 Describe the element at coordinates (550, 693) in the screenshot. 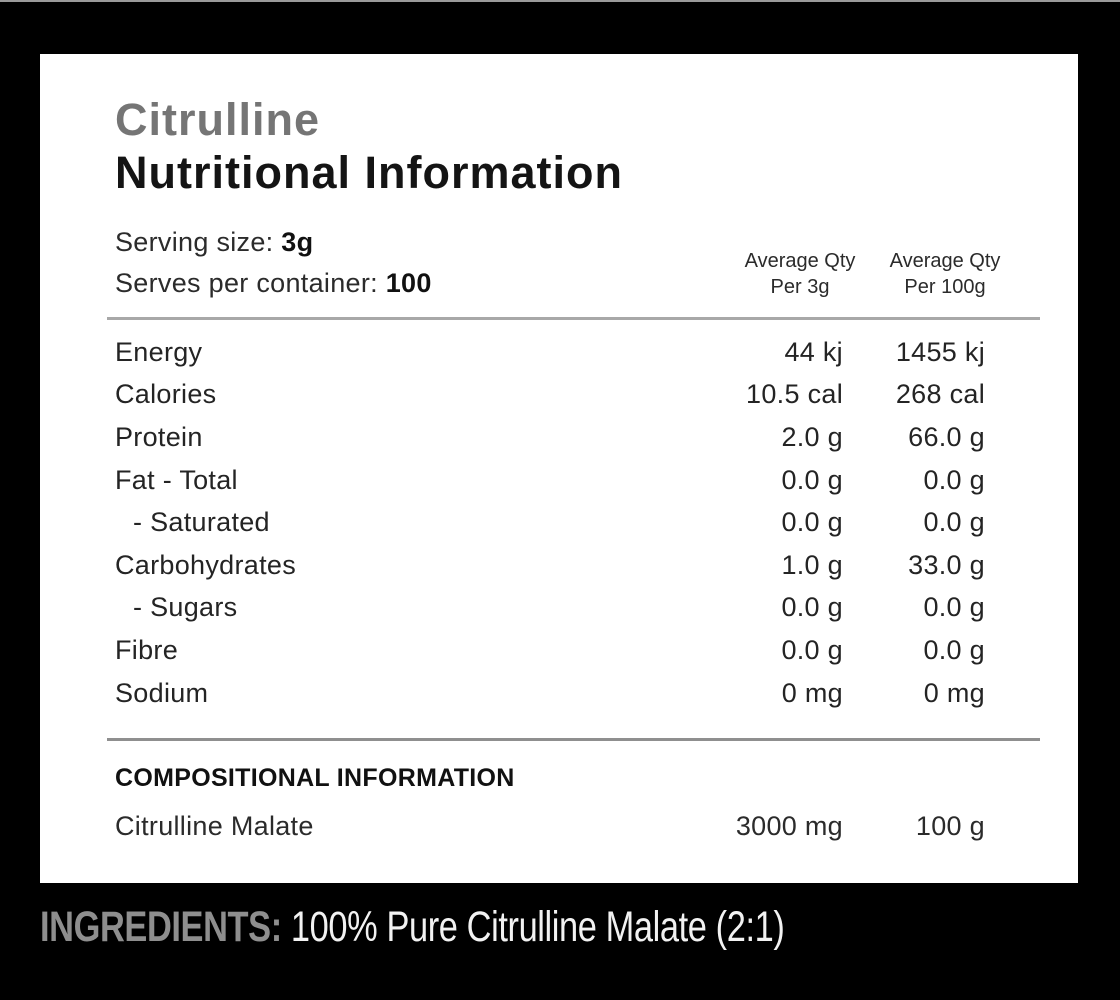

I see `table-row-sodium: Sodium 0 mg 0 mg` at that location.